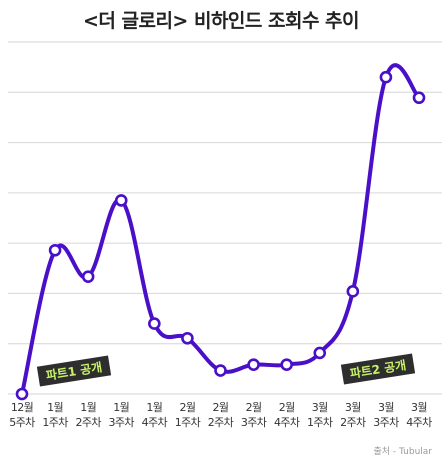 Image resolution: width=442 pixels, height=464 pixels. I want to click on annotation-badge: 파트2 공개, so click(378, 369).